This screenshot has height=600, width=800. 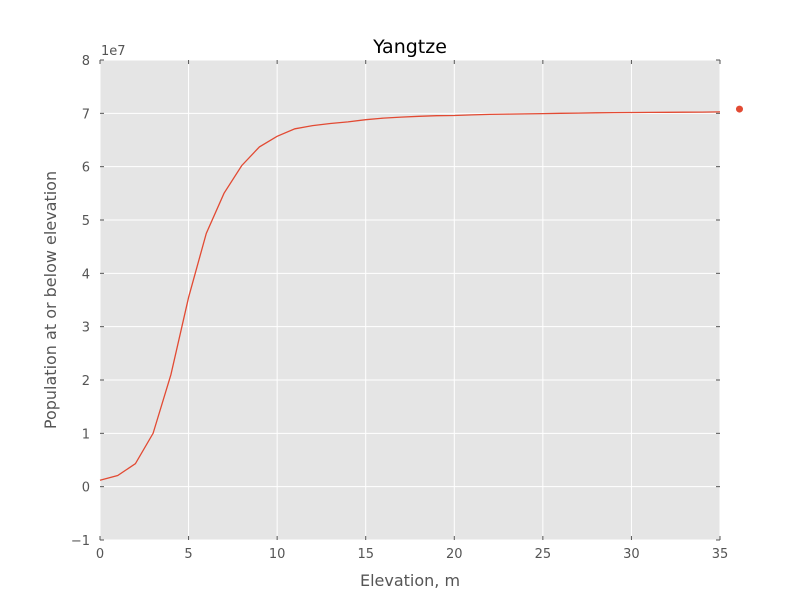 What do you see at coordinates (86, 488) in the screenshot?
I see `y-tick-label: 0` at bounding box center [86, 488].